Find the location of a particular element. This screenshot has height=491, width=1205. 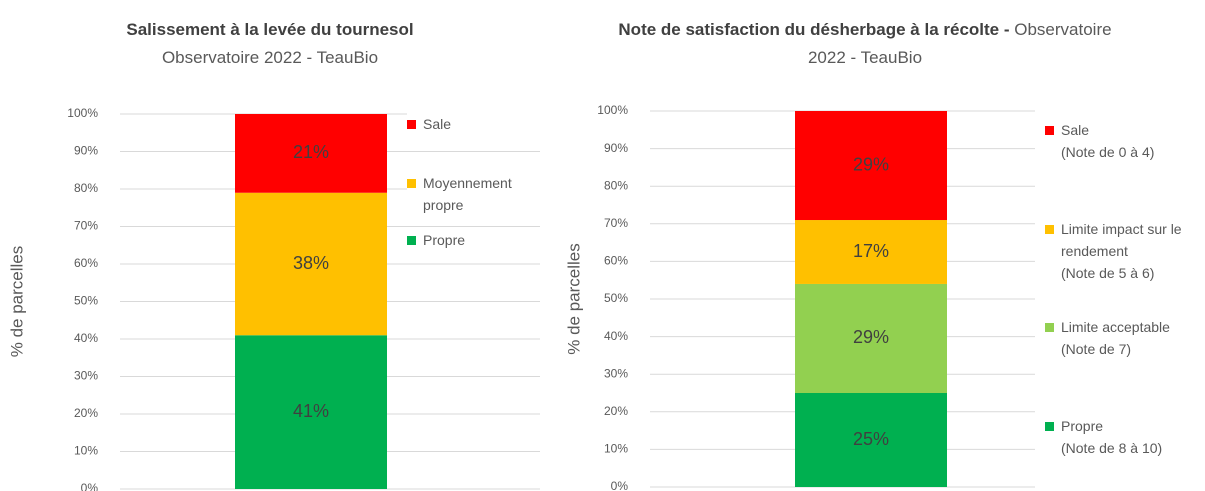

chart-title: Salissement à la levée du tournesol is located at coordinates (270, 29).